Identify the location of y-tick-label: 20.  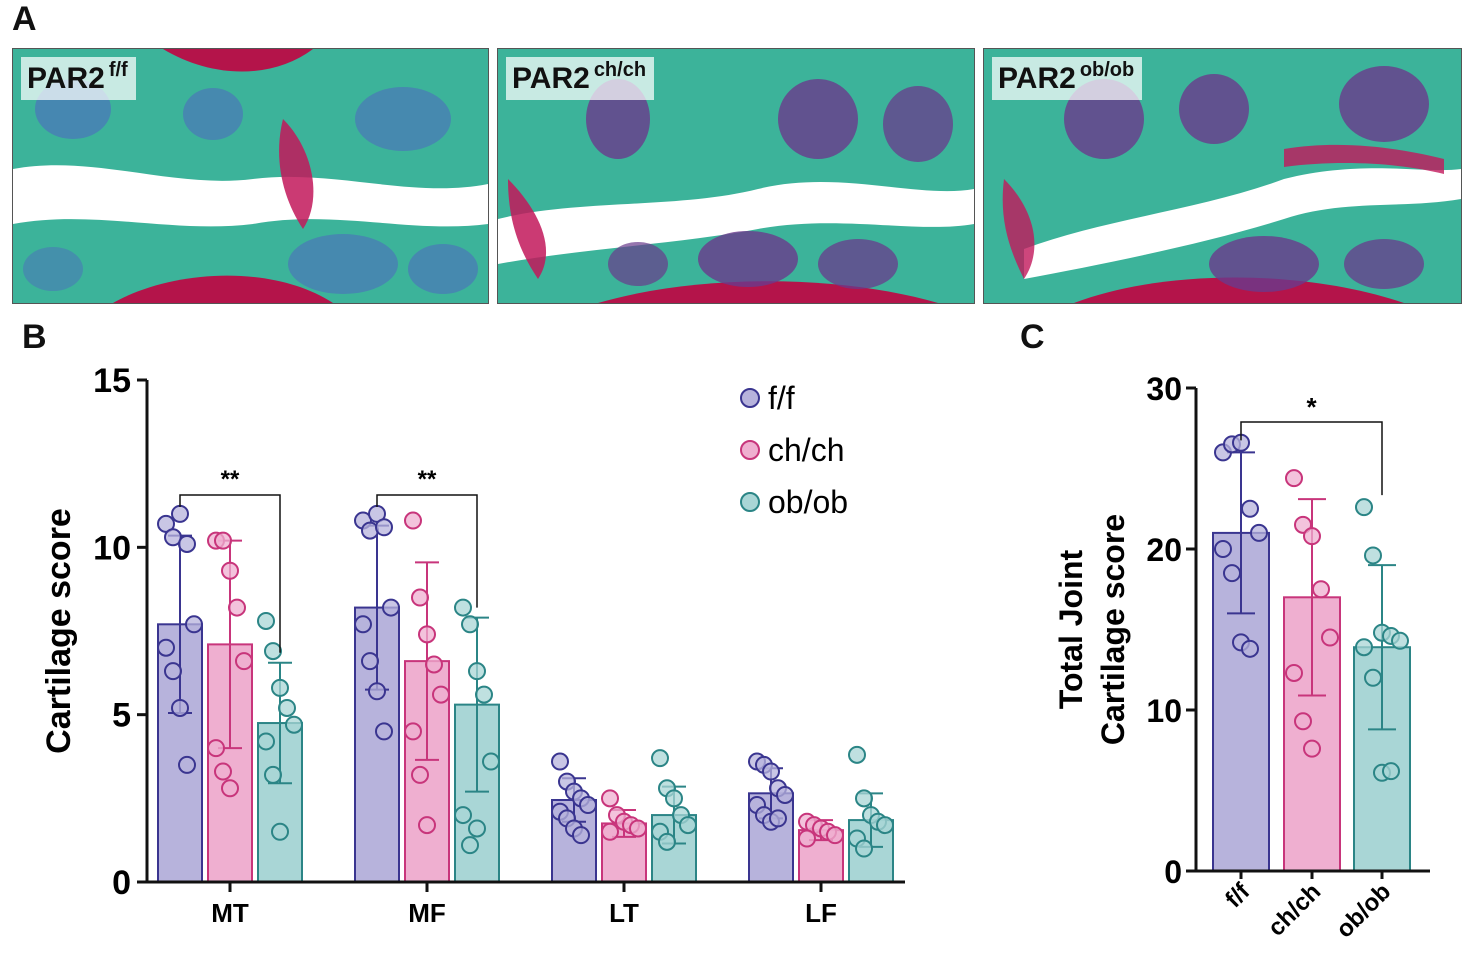
(1164, 550).